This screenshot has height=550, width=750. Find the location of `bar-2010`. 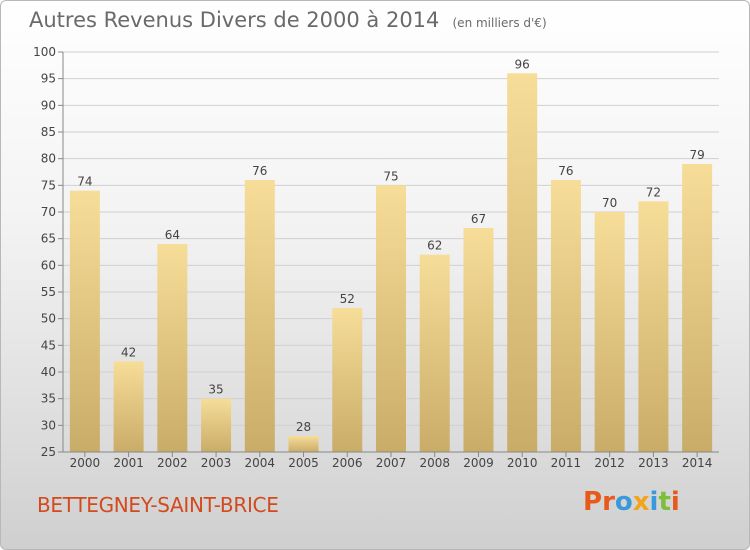

bar-2010 is located at coordinates (522, 262).